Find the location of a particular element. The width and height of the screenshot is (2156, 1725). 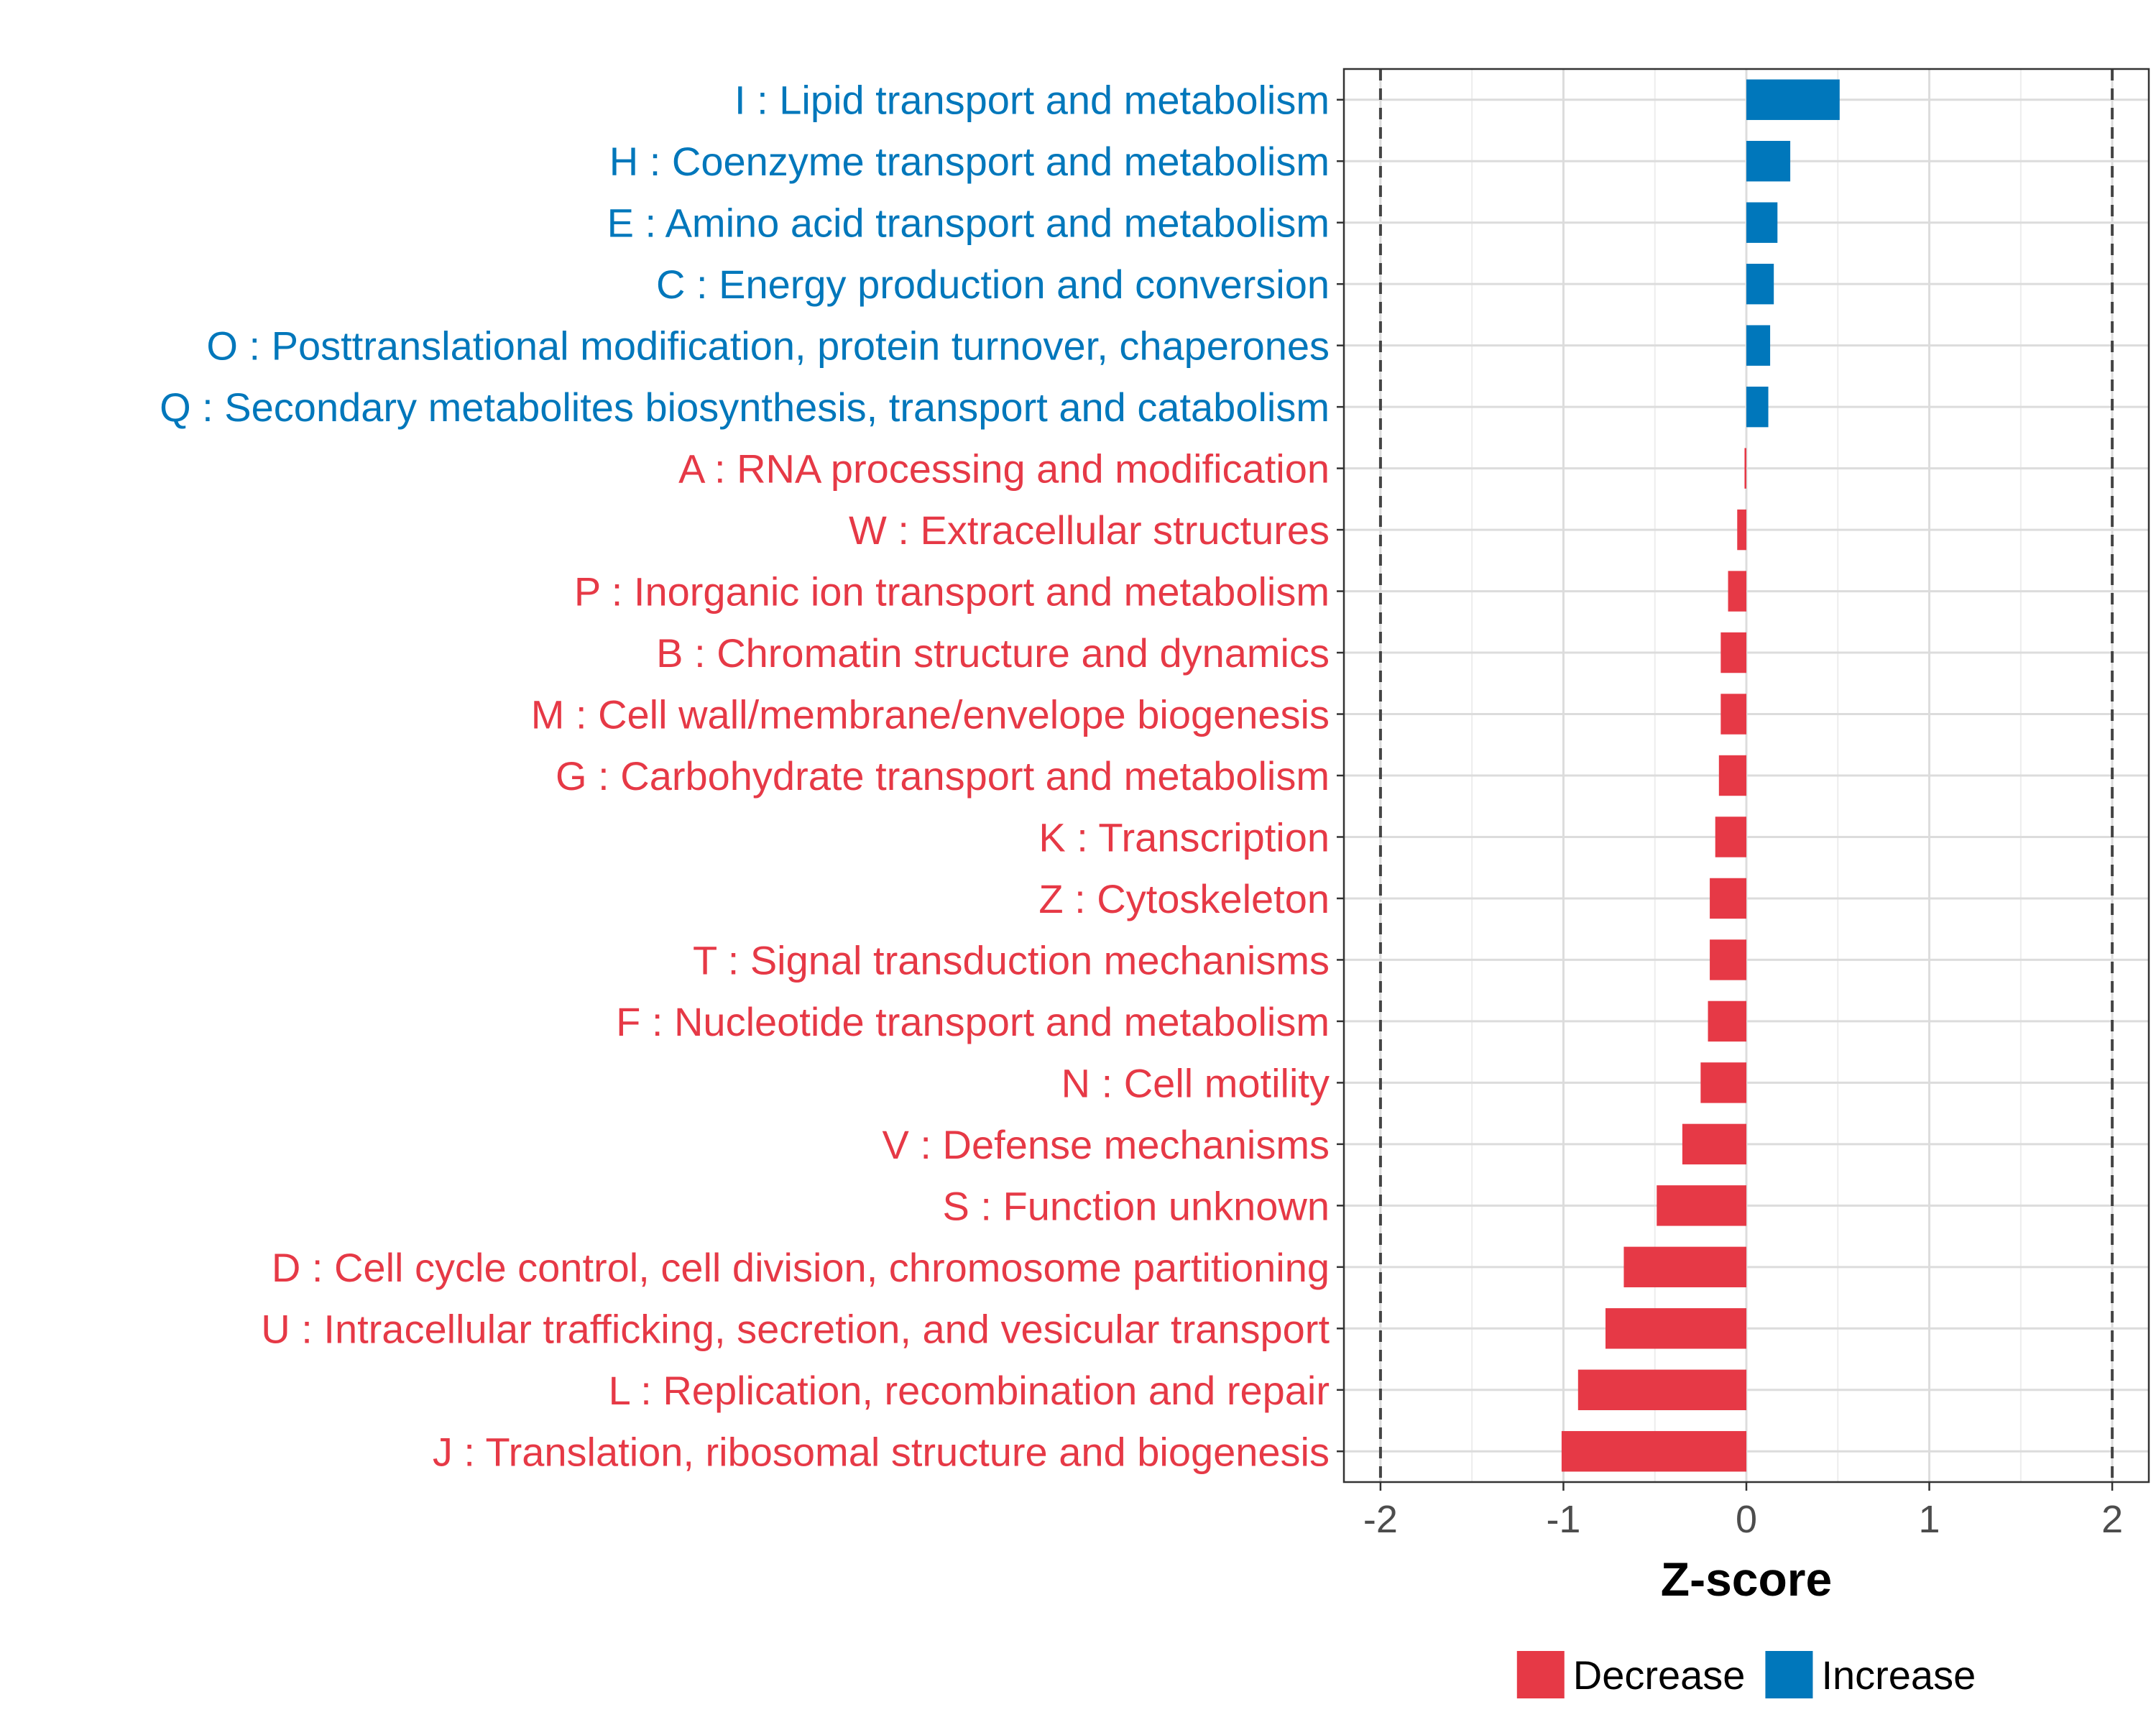

bars is located at coordinates (1700, 775).